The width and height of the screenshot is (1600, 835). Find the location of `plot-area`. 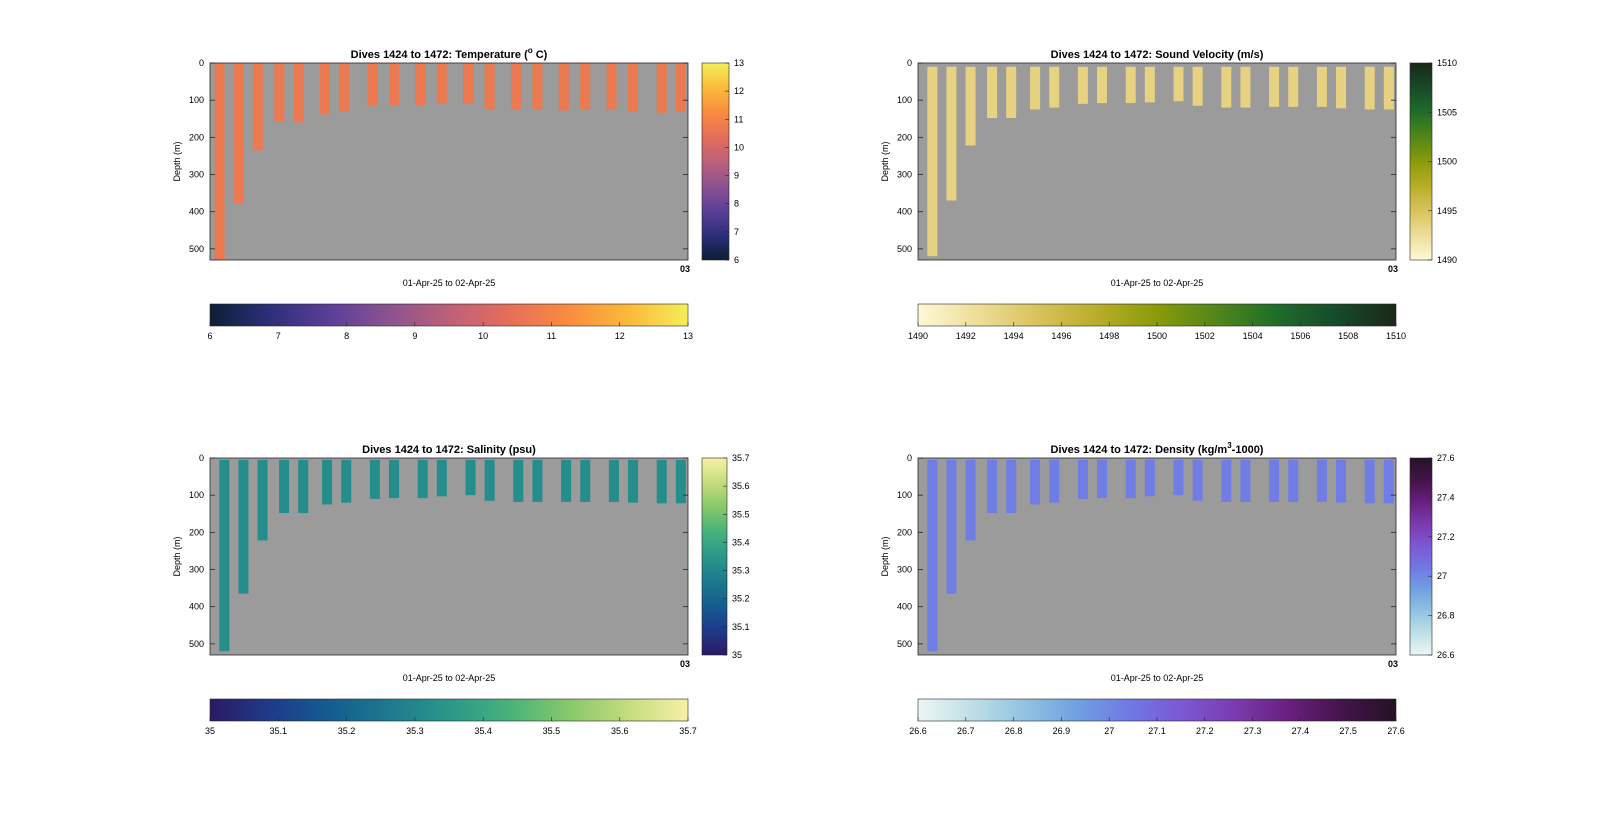

plot-area is located at coordinates (1157, 161).